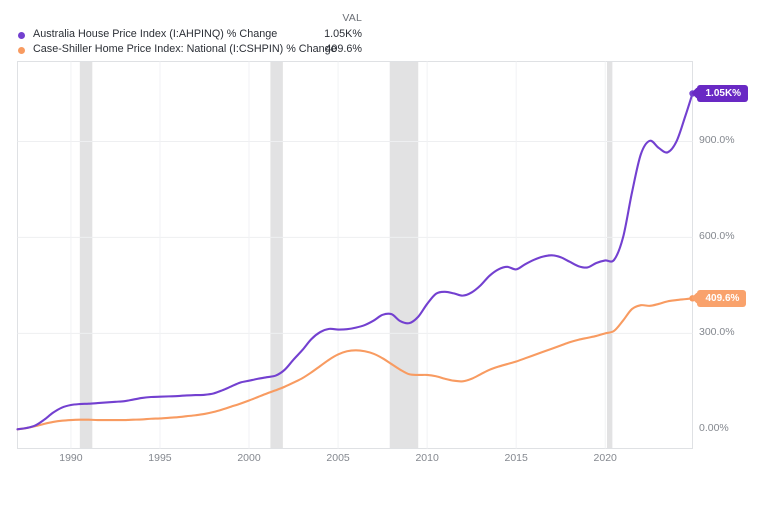  I want to click on legend-dot-purple-icon, so click(21, 35).